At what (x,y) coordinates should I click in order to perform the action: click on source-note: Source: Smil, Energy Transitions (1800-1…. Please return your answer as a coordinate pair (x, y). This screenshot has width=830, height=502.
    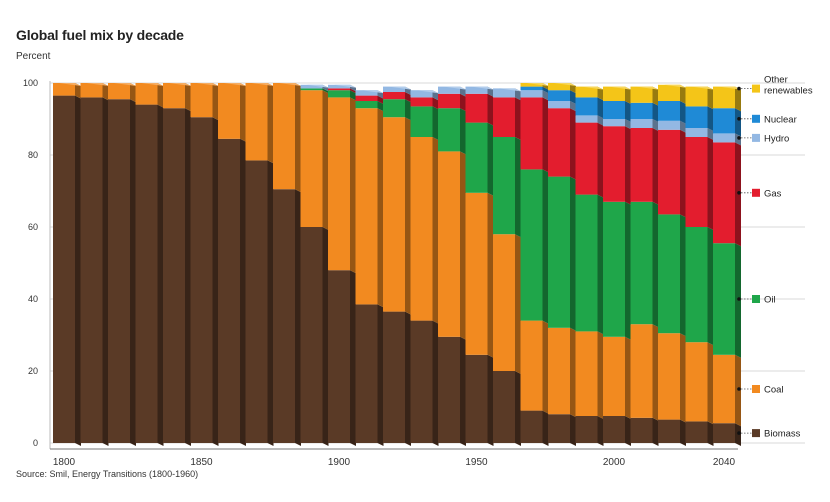
    Looking at the image, I should click on (107, 474).